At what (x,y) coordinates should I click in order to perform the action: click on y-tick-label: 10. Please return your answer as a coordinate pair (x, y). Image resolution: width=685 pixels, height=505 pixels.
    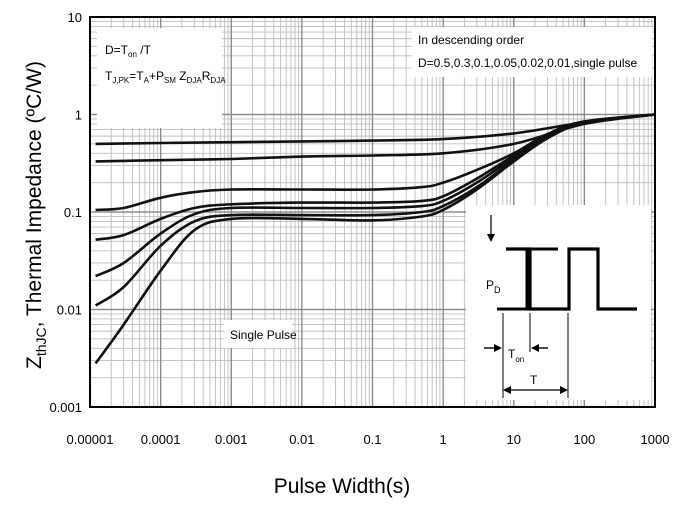
    Looking at the image, I should click on (75, 17).